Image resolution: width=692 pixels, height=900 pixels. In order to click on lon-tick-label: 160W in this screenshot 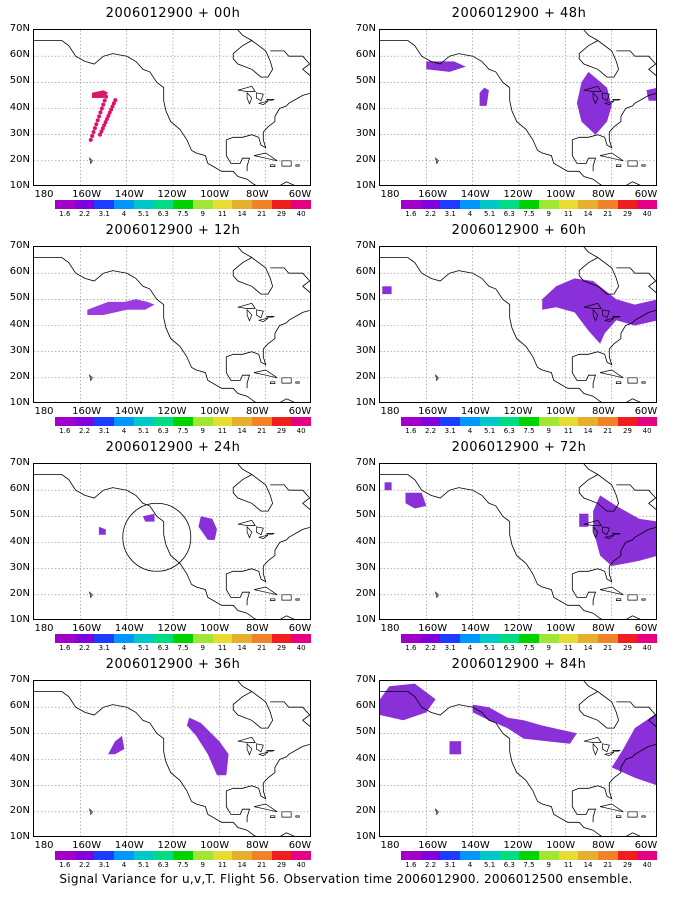, I will do `click(87, 411)`.